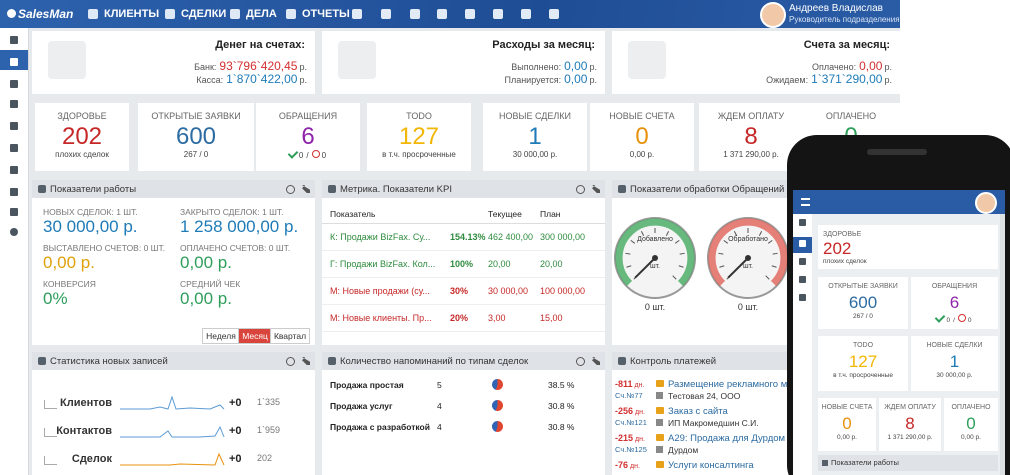 The height and width of the screenshot is (475, 1010). I want to click on gauge-unit: шт., so click(748, 266).